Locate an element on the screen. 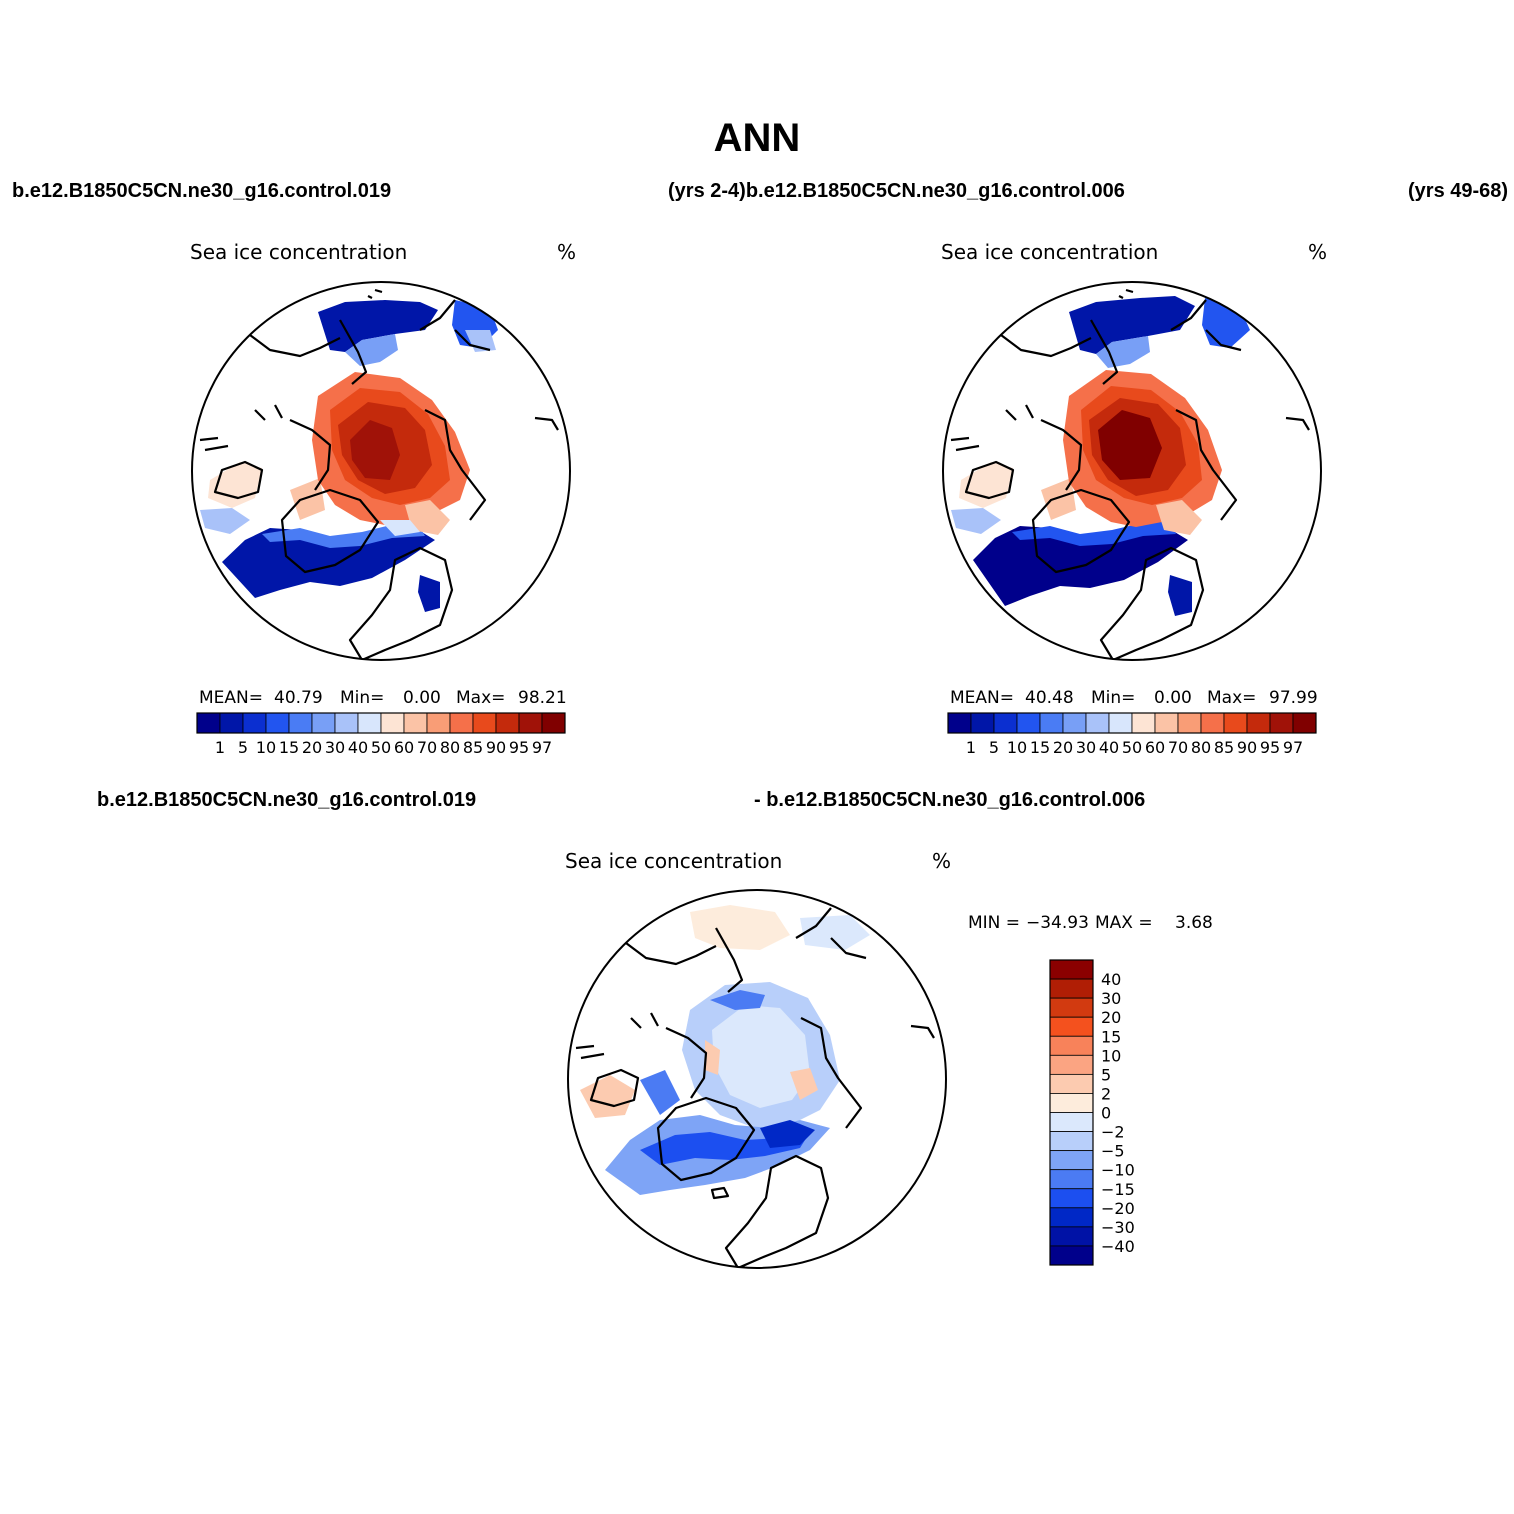  diff-colorbar-label: 20 is located at coordinates (1111, 1017).